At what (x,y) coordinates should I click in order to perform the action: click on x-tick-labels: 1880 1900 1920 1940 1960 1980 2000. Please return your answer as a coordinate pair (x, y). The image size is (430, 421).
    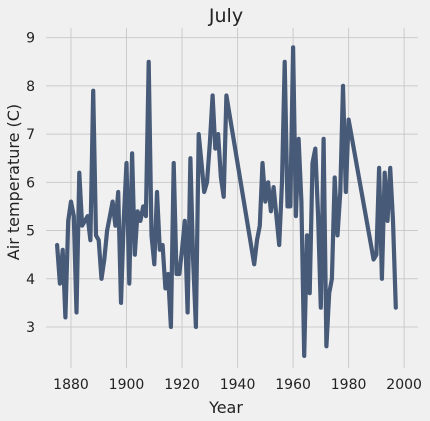
    Looking at the image, I should click on (237, 385).